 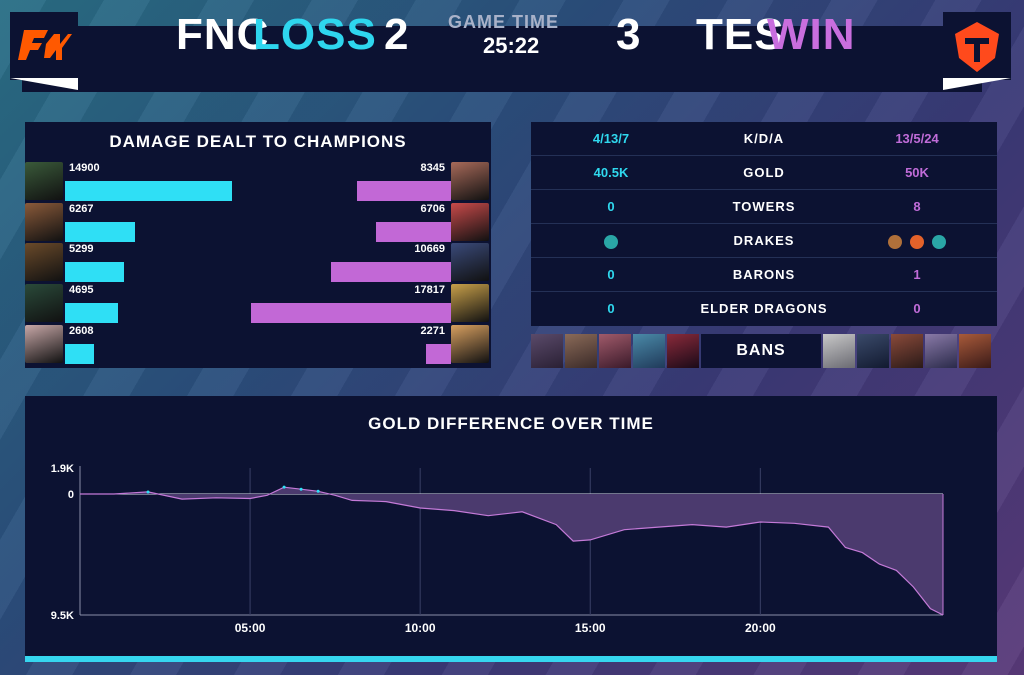 I want to click on bans-label: BANS, so click(x=761, y=350).